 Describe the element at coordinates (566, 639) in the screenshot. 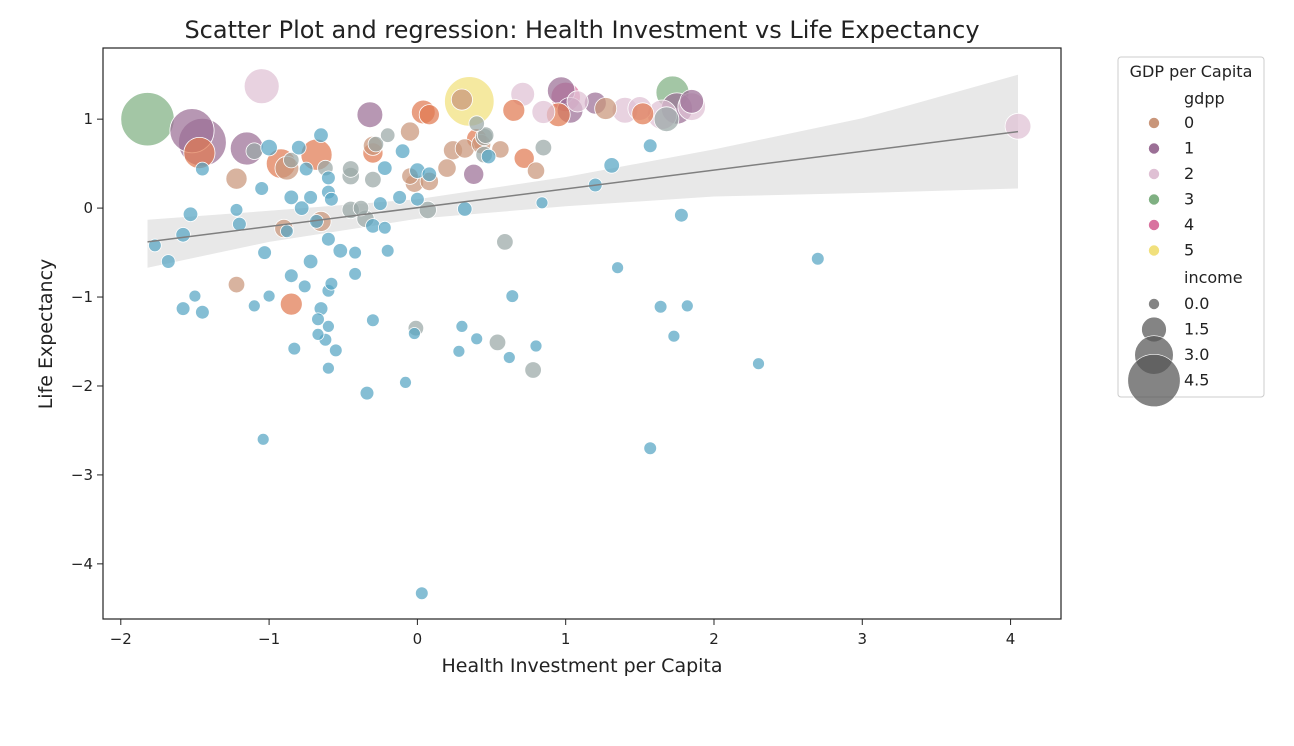

I see `x-tick-label: 1` at that location.